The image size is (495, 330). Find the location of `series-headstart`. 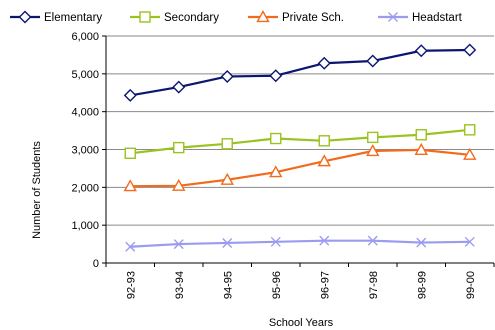

series-headstart is located at coordinates (300, 243).